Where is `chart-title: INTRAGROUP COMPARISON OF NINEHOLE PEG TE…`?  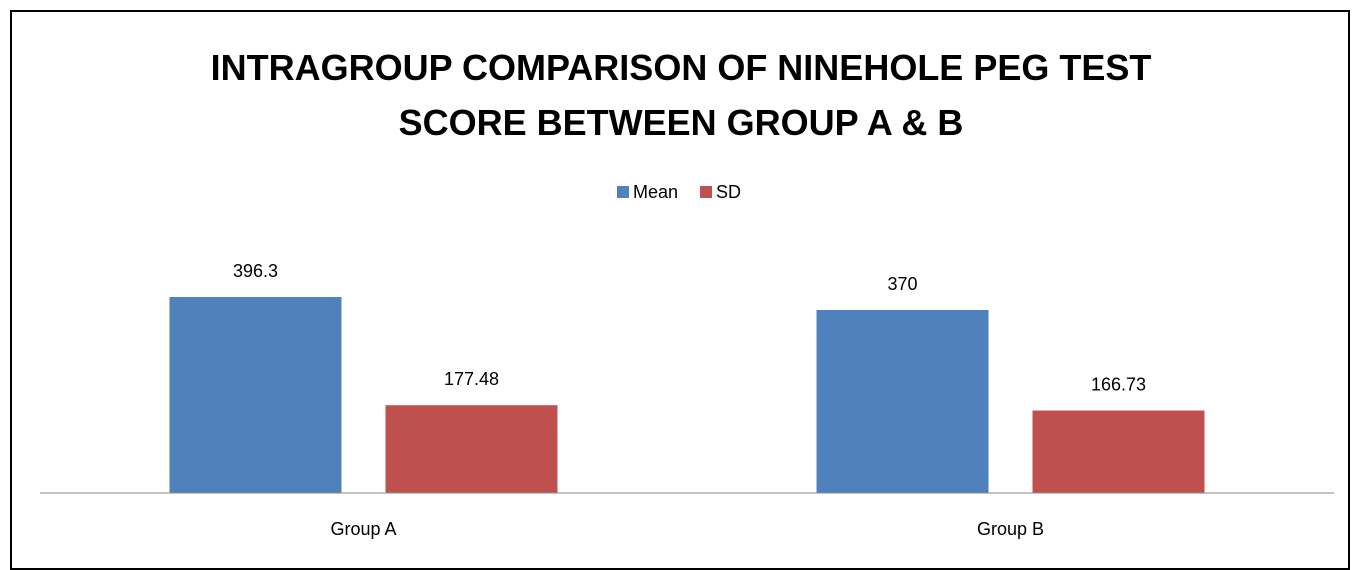 chart-title: INTRAGROUP COMPARISON OF NINEHOLE PEG TE… is located at coordinates (681, 95).